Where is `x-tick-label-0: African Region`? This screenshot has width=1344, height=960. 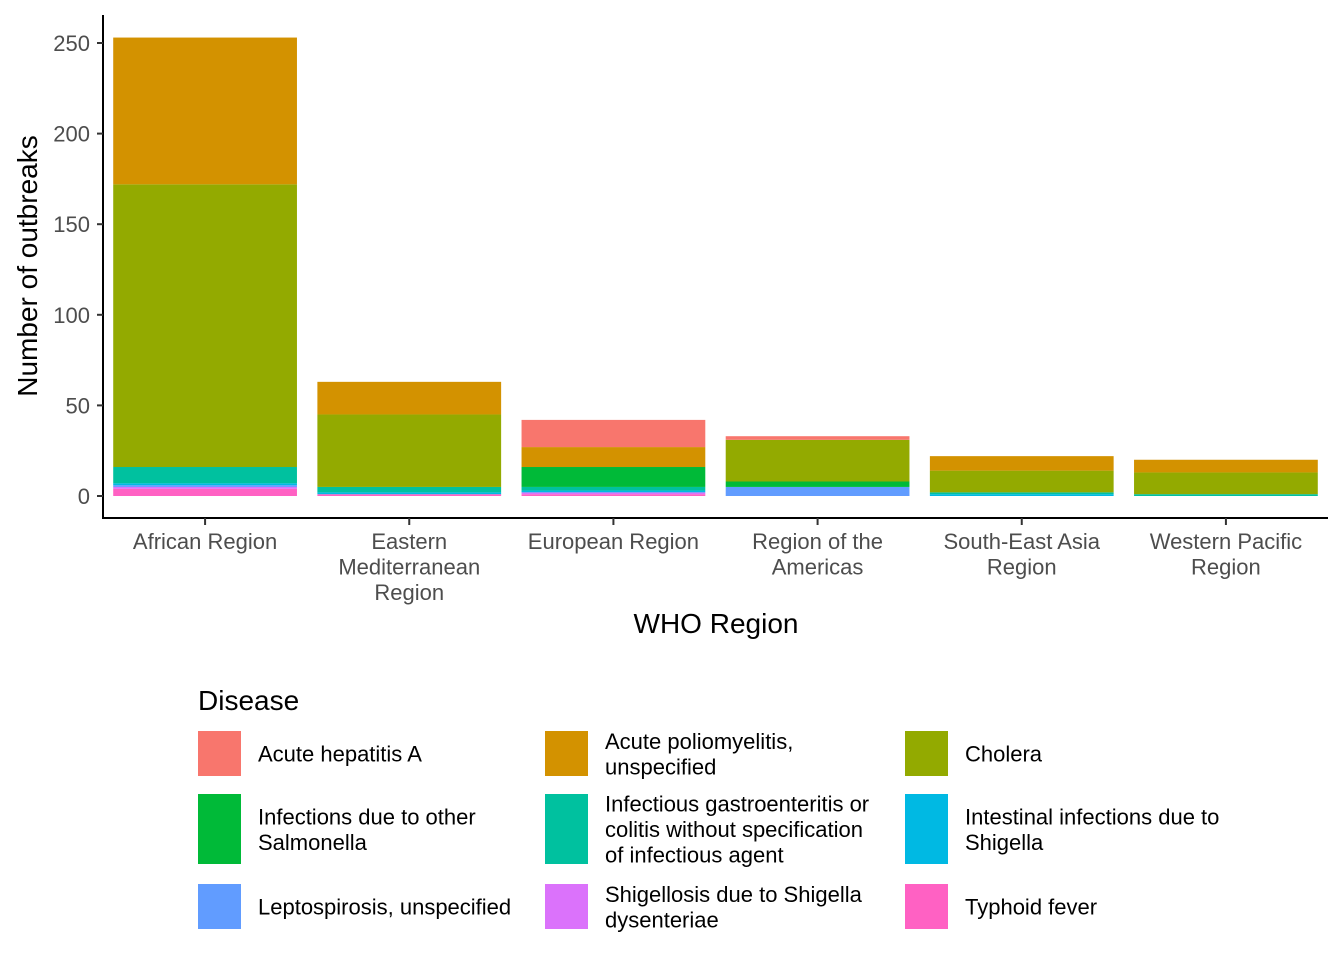 x-tick-label-0: African Region is located at coordinates (205, 541).